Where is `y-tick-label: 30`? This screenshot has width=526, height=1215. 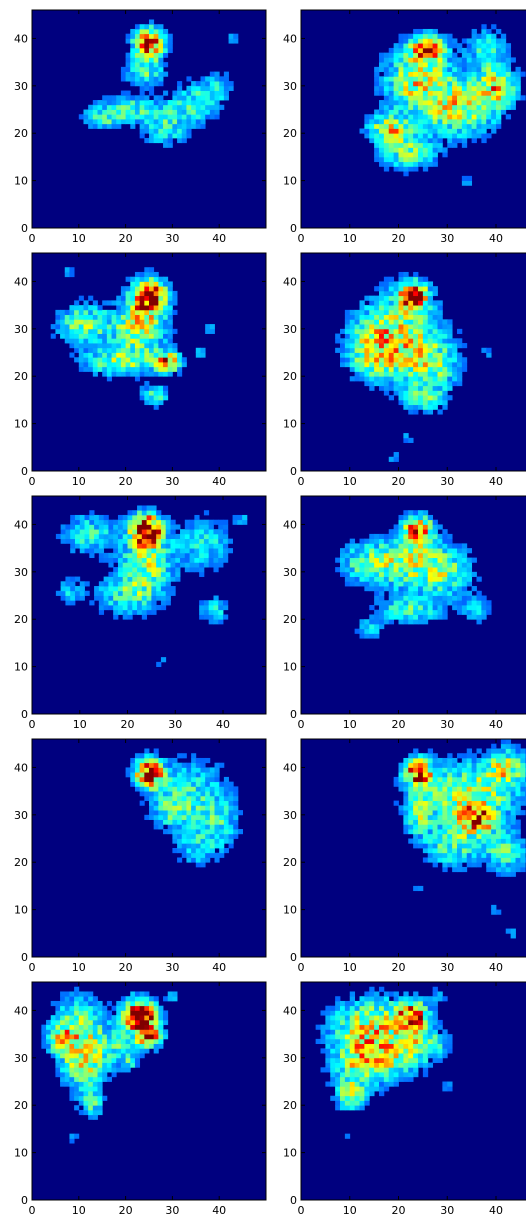 y-tick-label: 30 is located at coordinates (290, 815).